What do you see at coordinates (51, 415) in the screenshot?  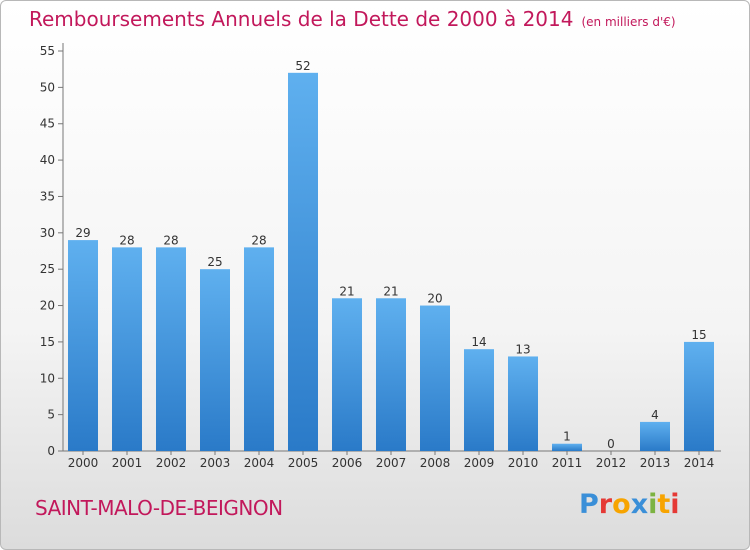 I see `y-tick-label: 5` at bounding box center [51, 415].